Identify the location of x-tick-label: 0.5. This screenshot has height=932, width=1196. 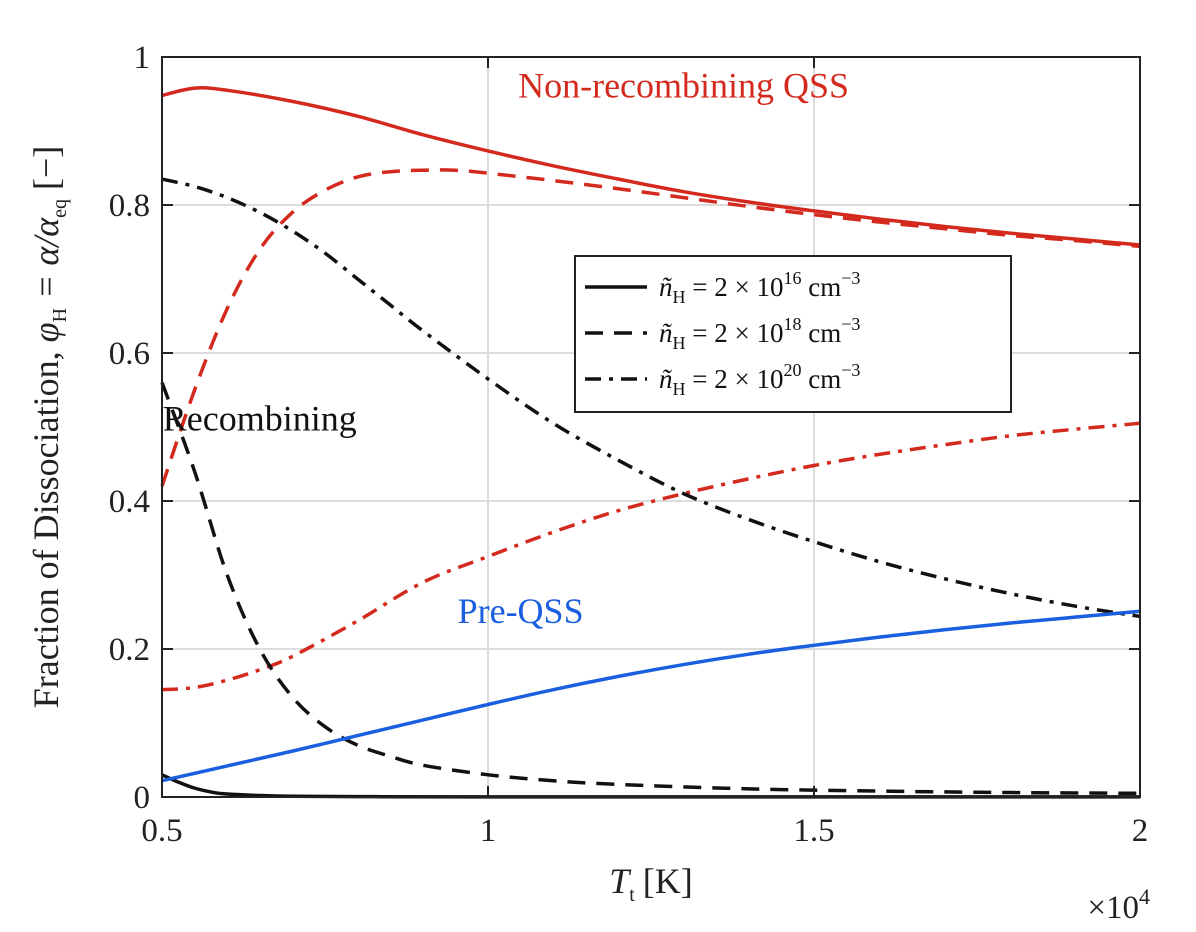
(161, 831).